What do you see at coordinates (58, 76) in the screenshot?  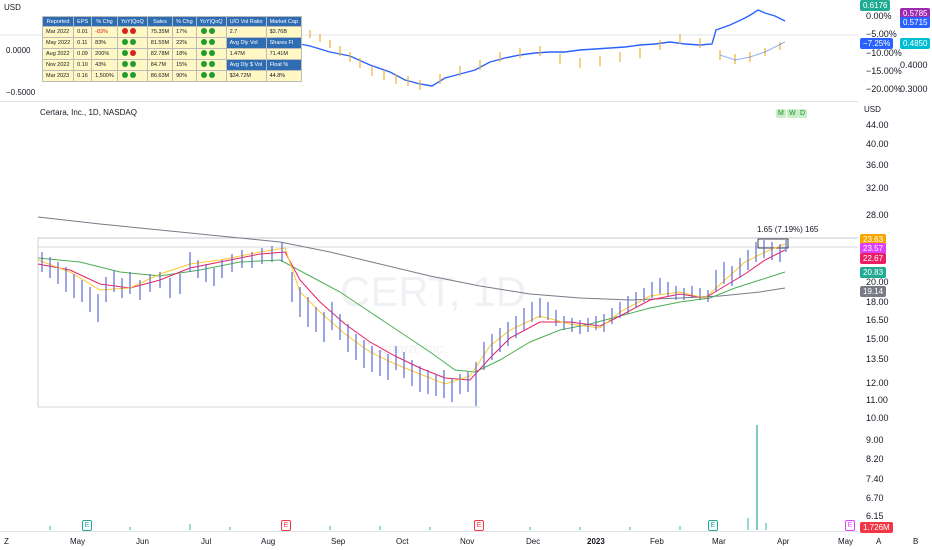 I see `table-cell: Mar 2023` at bounding box center [58, 76].